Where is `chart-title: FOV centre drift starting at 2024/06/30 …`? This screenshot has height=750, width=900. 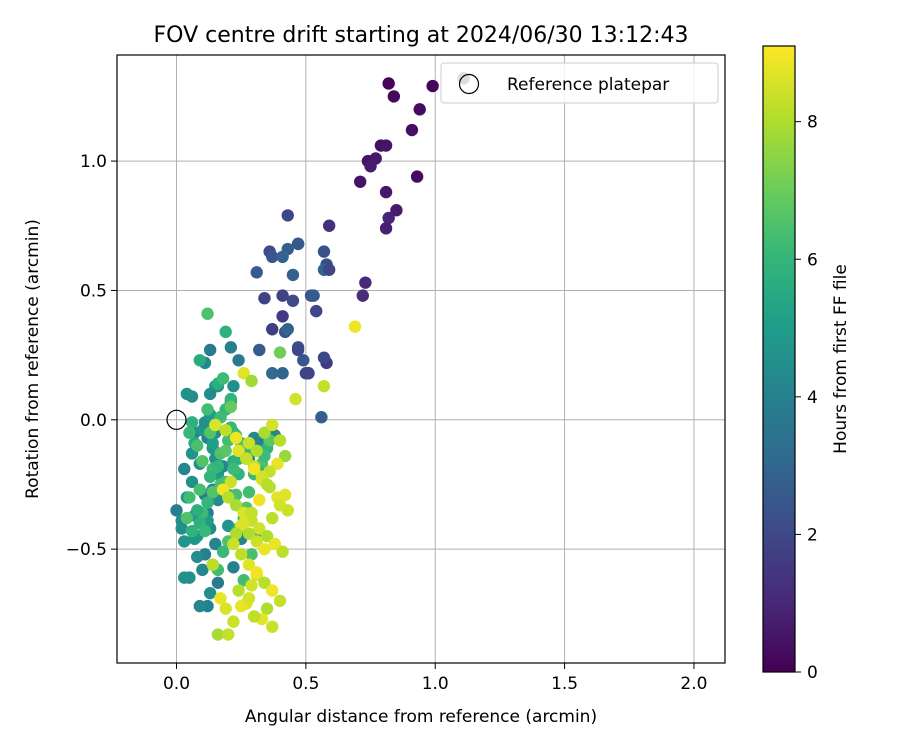 chart-title: FOV centre drift starting at 2024/06/30 … is located at coordinates (421, 35).